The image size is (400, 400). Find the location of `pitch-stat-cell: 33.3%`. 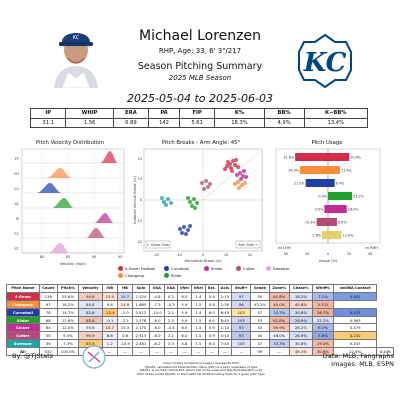

pitch-stat-cell: 33.3% is located at coordinates (279, 312).